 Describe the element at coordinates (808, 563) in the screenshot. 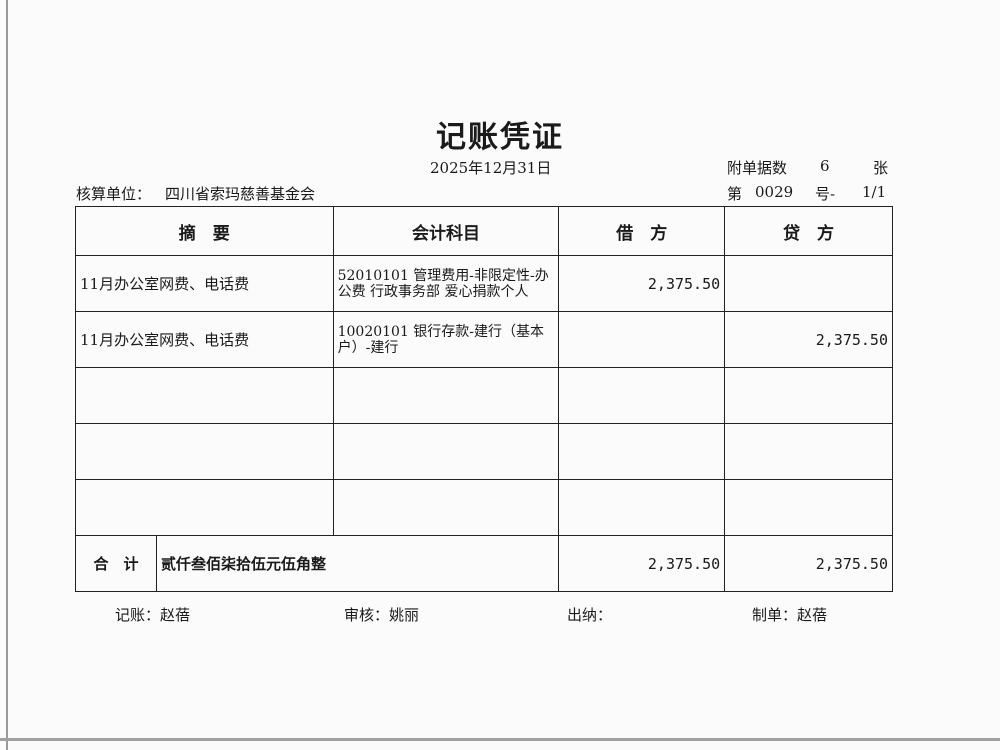

I see `total-credit: 2,375.50` at that location.